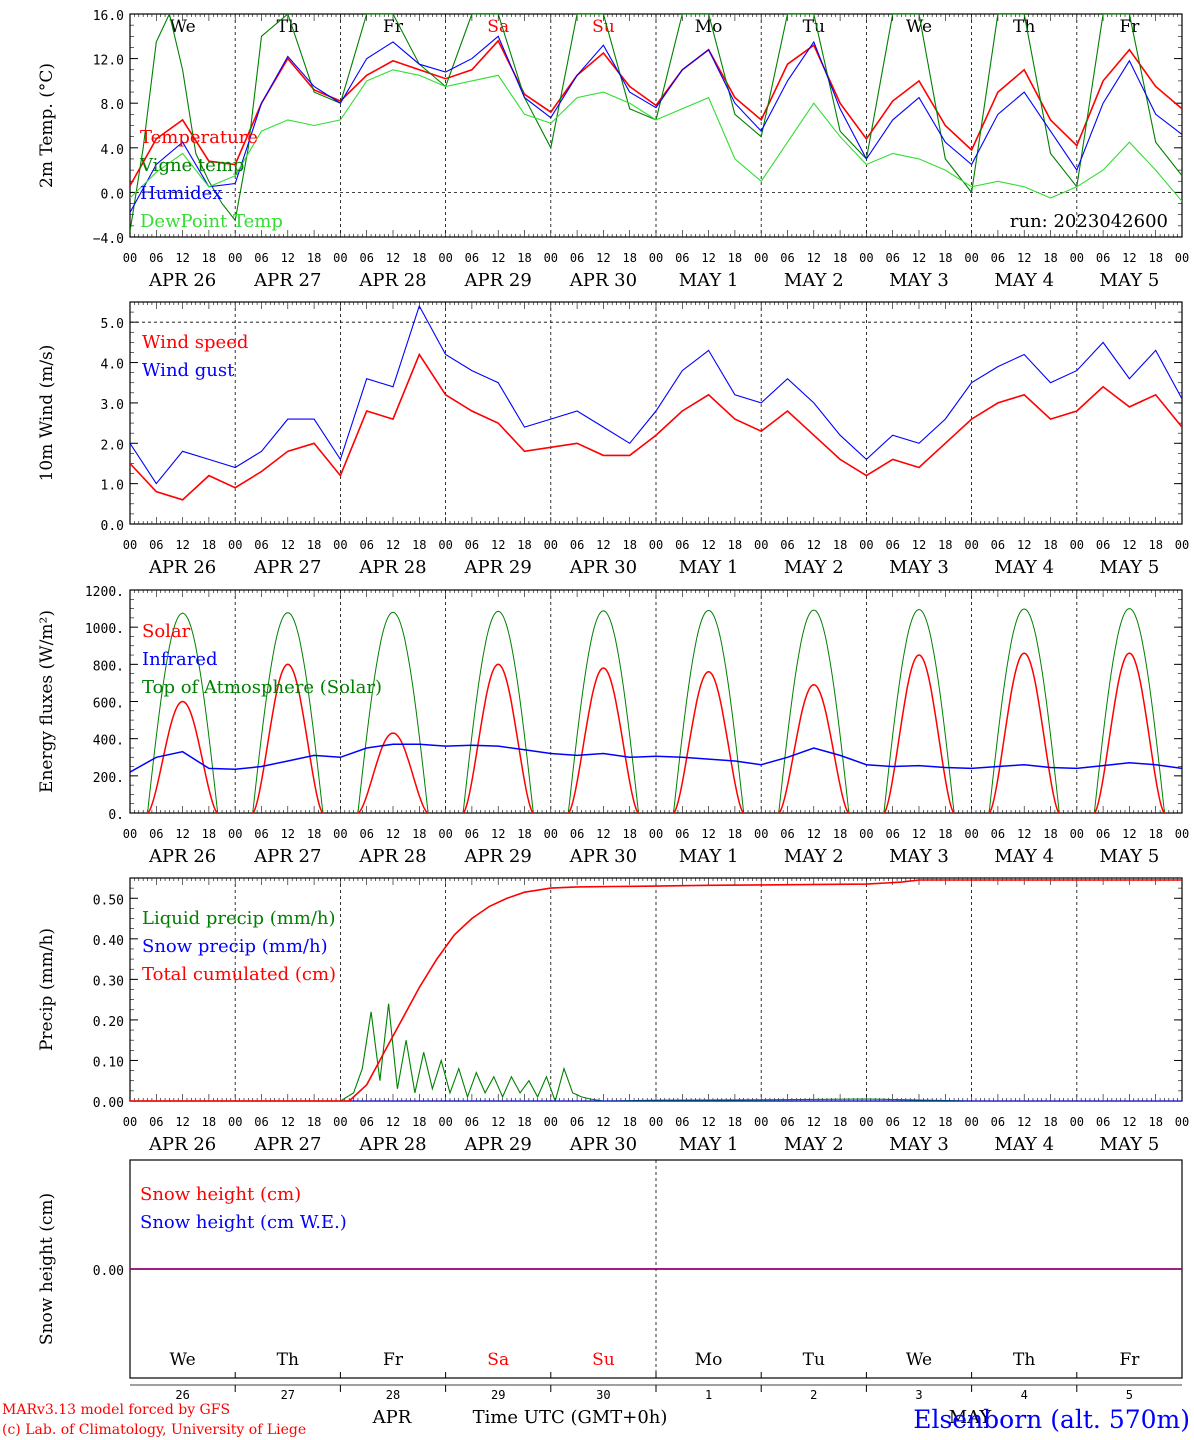  What do you see at coordinates (814, 27) in the screenshot?
I see `day-name-label: Tu` at bounding box center [814, 27].